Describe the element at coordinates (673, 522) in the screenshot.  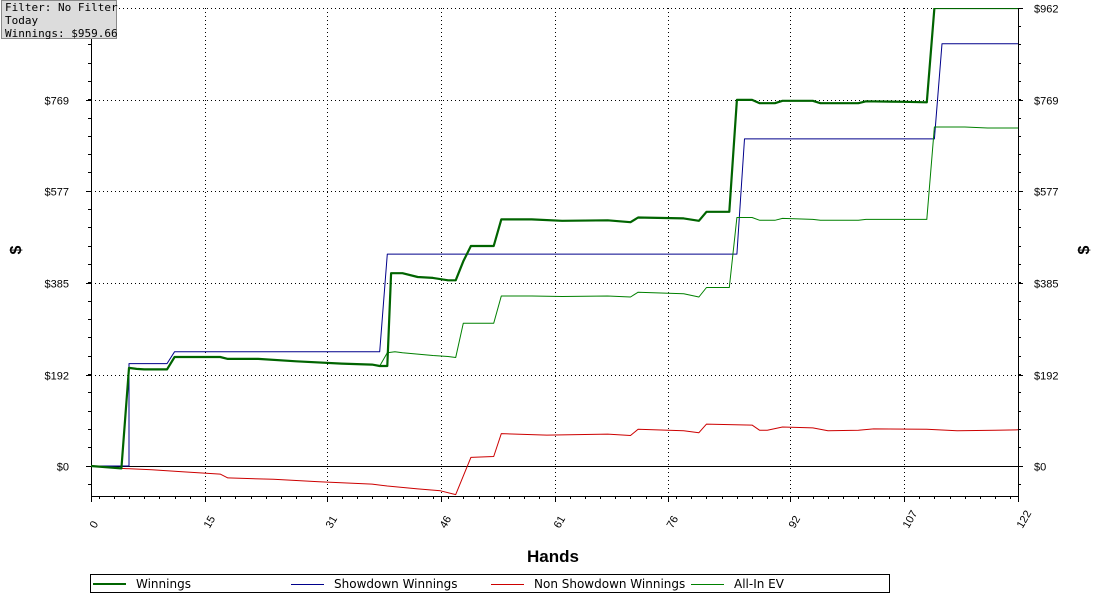
I see `x-tick-label: 76` at that location.